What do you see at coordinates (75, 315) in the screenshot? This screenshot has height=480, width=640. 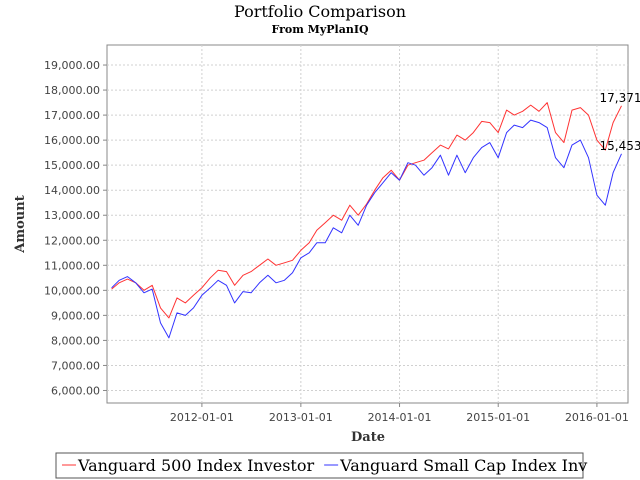 I see `y-tick-label: 9,000.00` at bounding box center [75, 315].